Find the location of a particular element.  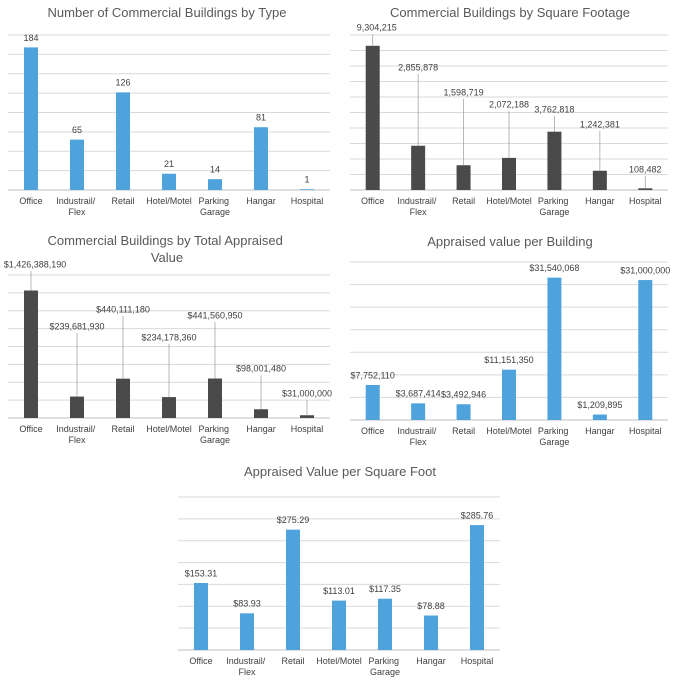

data-label: 9,304,215 is located at coordinates (377, 27).